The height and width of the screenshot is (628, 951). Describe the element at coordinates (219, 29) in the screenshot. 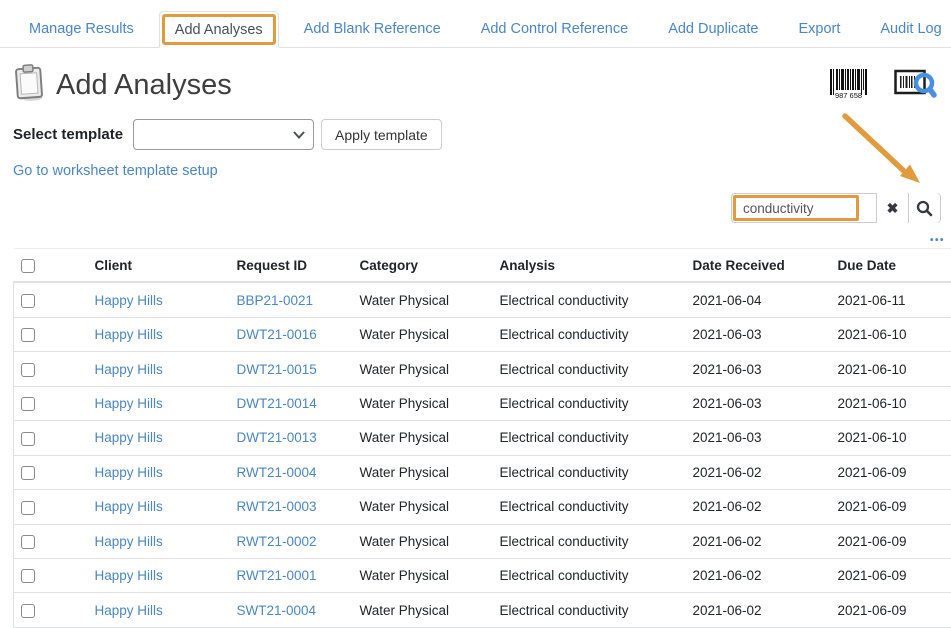

I see `tab-add-analyses: Add Analyses` at that location.